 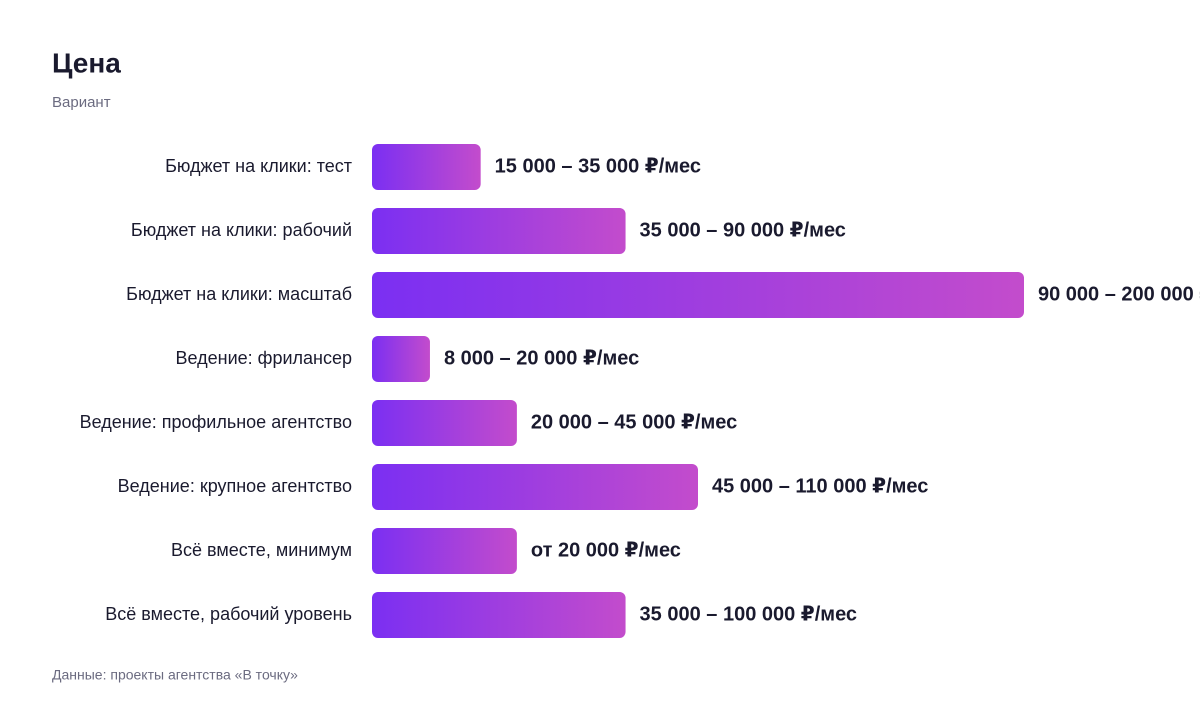 I want to click on value-label: 35 000 – 100 000 ₽/мес, so click(x=749, y=614).